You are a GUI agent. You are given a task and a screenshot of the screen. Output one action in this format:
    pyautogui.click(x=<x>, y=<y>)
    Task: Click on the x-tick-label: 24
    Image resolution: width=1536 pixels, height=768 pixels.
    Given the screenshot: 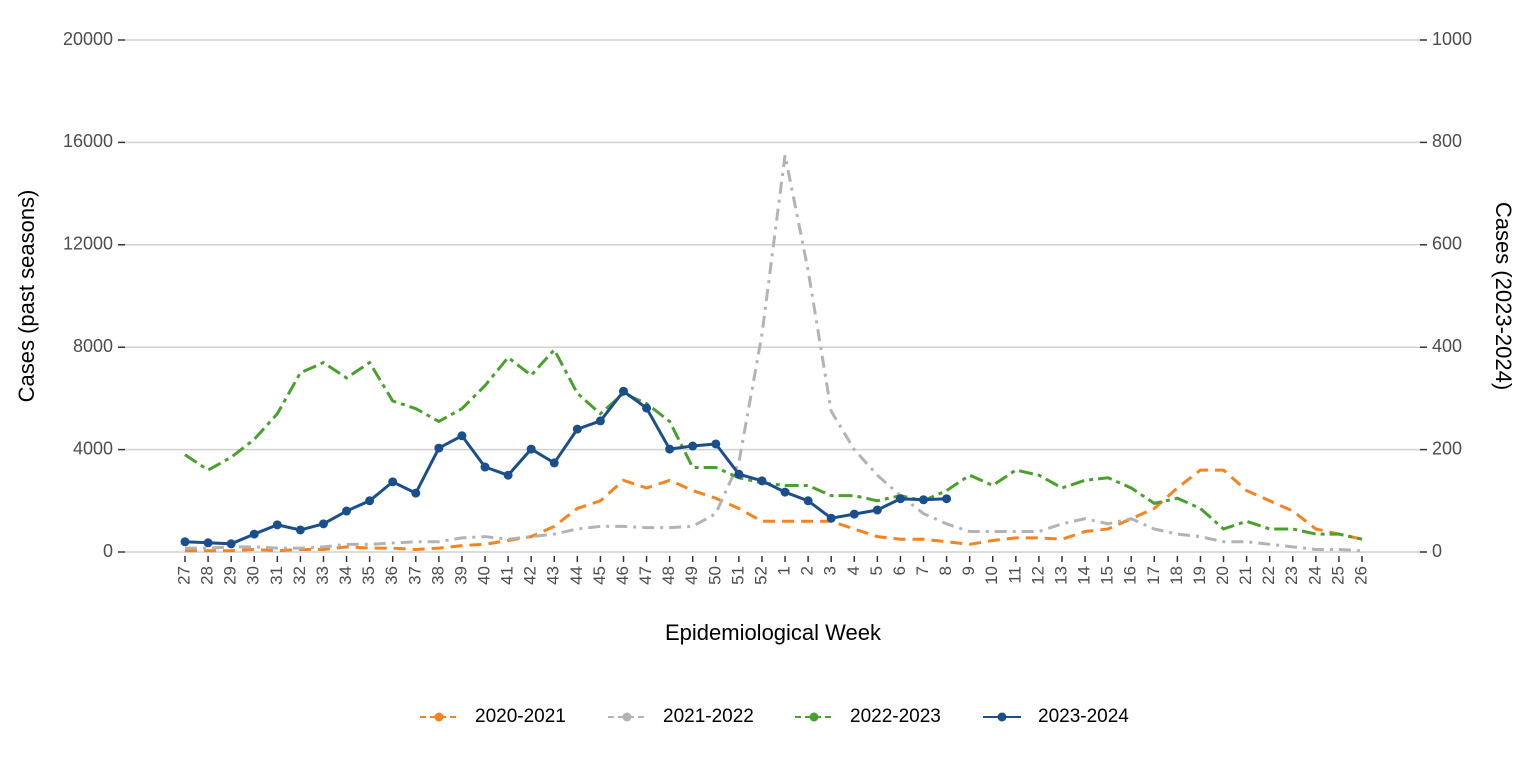 What is the action you would take?
    pyautogui.click(x=1314, y=575)
    